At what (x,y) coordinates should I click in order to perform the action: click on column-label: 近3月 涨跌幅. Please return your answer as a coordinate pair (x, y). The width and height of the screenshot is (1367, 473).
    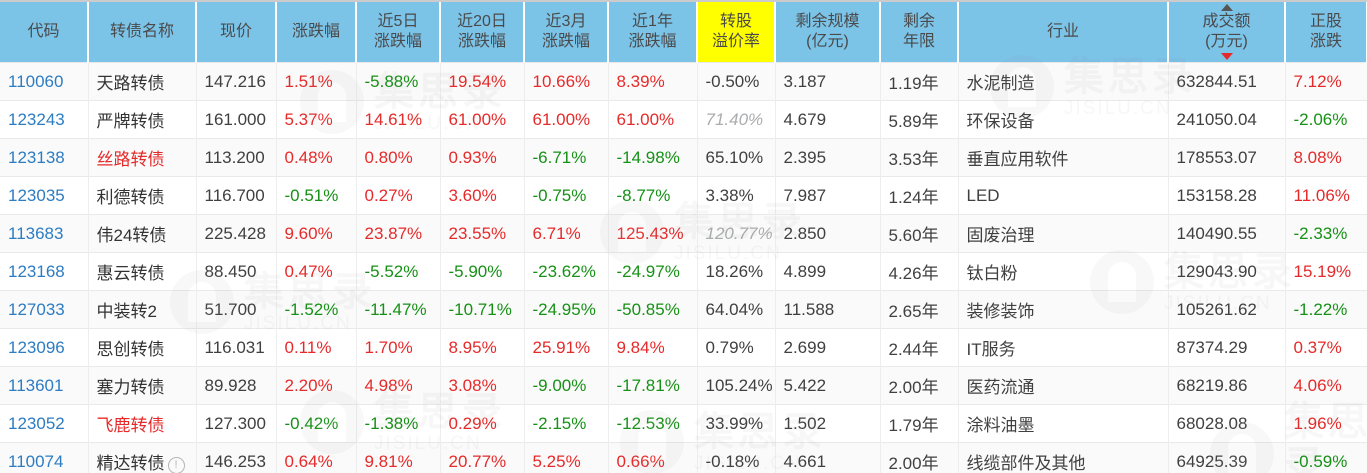
    Looking at the image, I should click on (565, 31).